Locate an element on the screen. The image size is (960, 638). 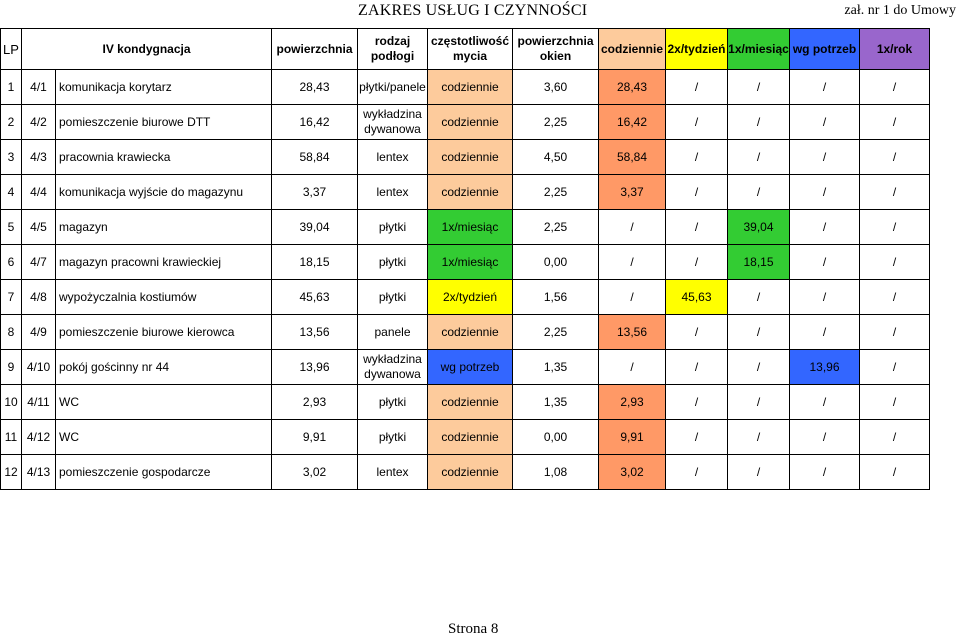
window-area: 0,00 is located at coordinates (555, 262).